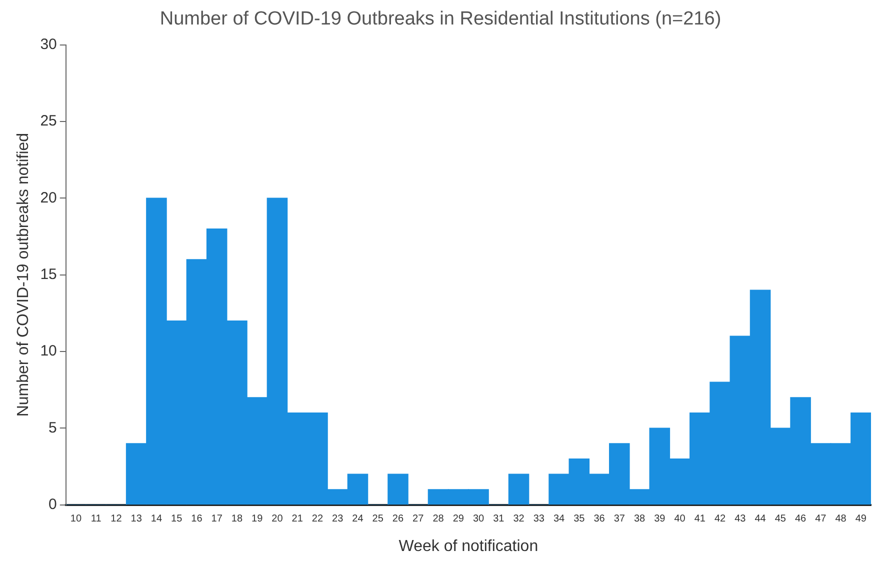 The width and height of the screenshot is (875, 568). What do you see at coordinates (48, 44) in the screenshot?
I see `y-tick-label: 30` at bounding box center [48, 44].